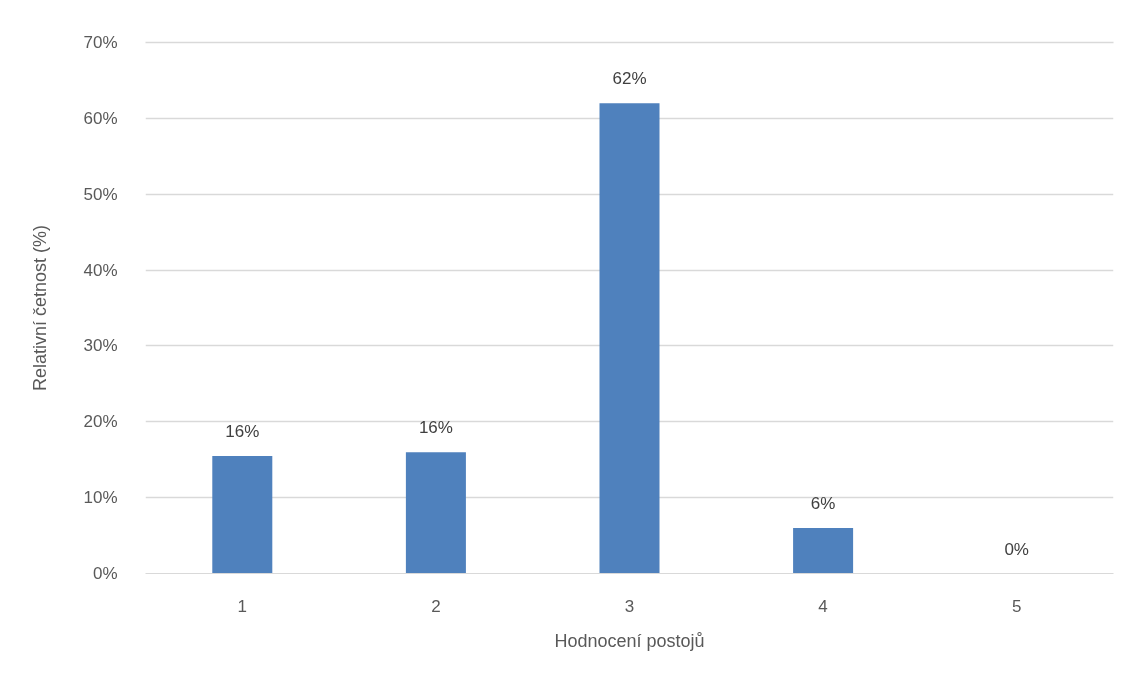 The image size is (1129, 686). Describe the element at coordinates (40, 308) in the screenshot. I see `y-axis-title: Relativní četnost (%)` at that location.